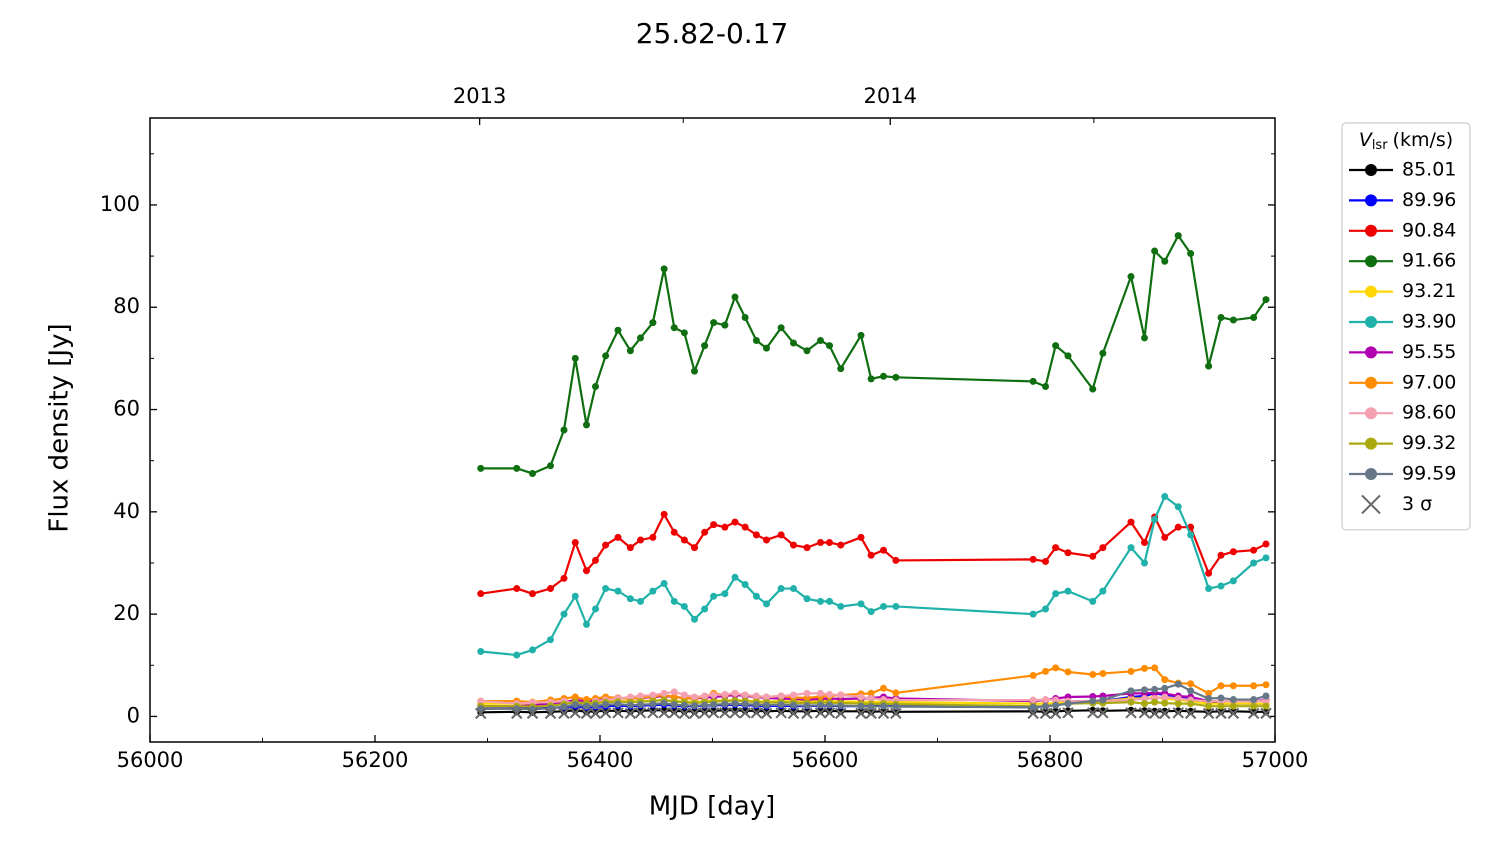  I want to click on legend-label: 90.84, so click(1429, 230).